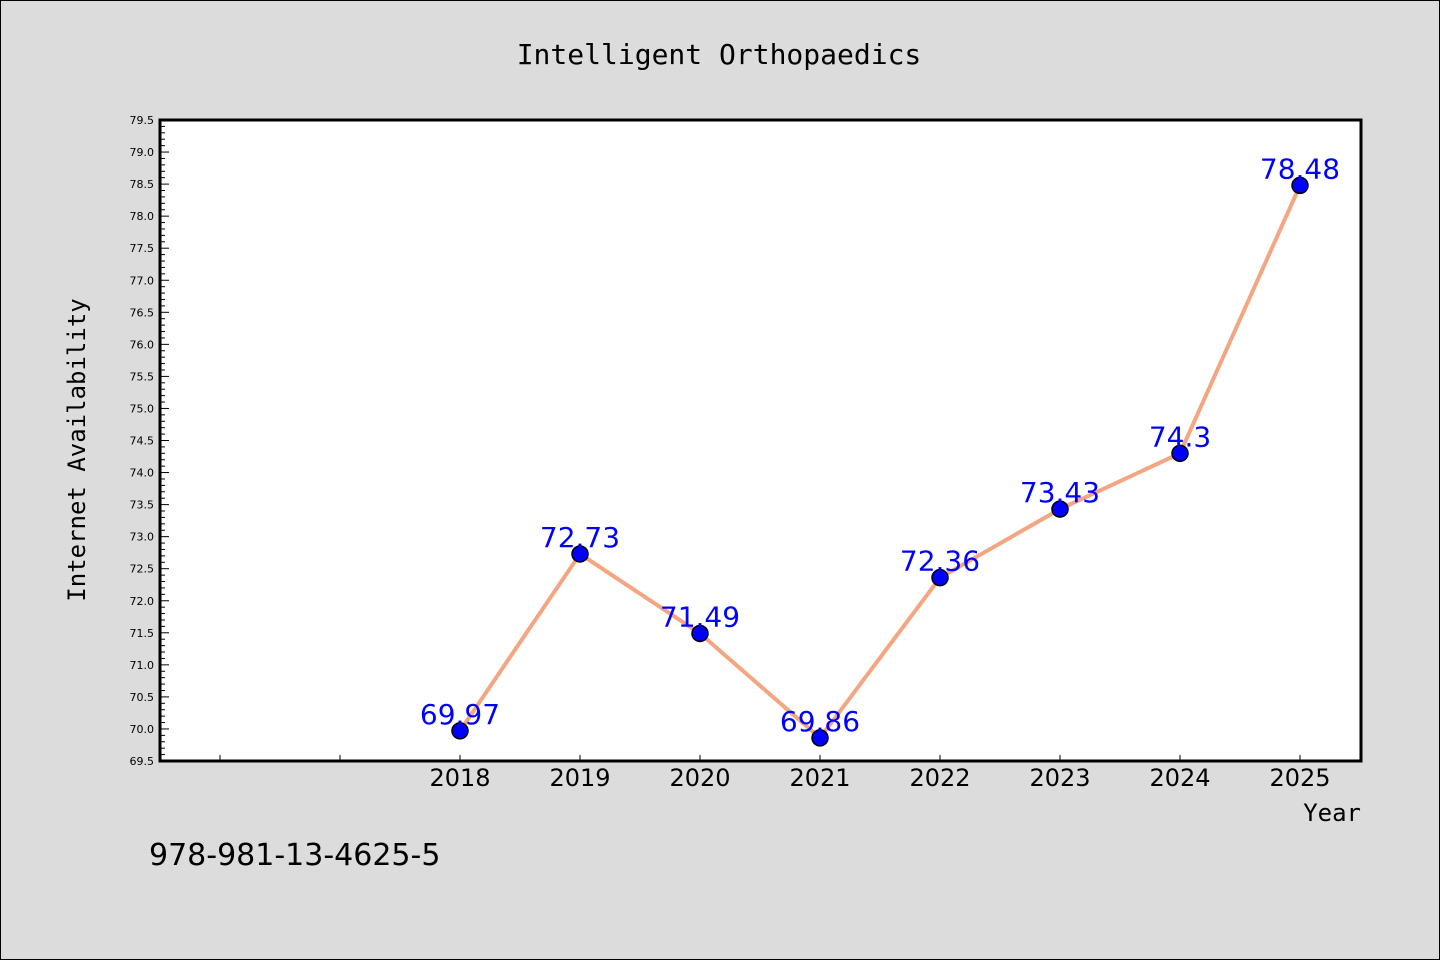  What do you see at coordinates (1332, 813) in the screenshot?
I see `x-axis-label: Year` at bounding box center [1332, 813].